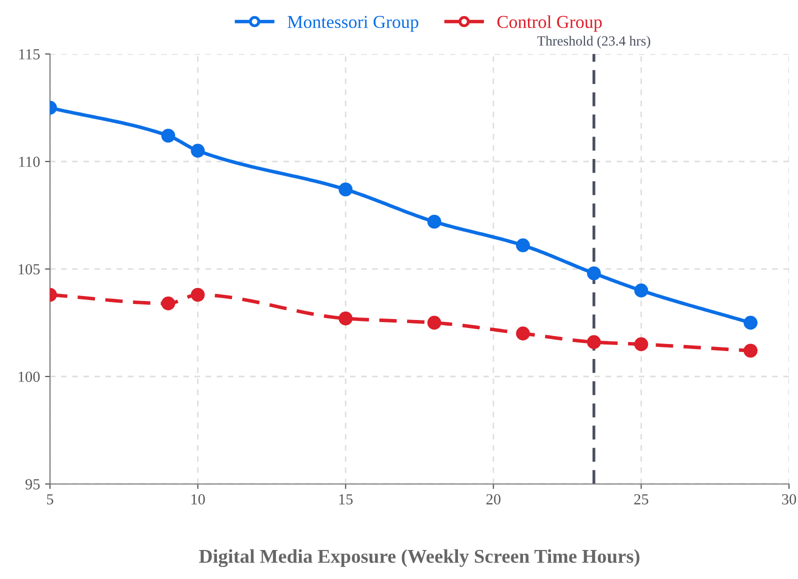 Image resolution: width=798 pixels, height=579 pixels. I want to click on x-tick-label: 15, so click(346, 499).